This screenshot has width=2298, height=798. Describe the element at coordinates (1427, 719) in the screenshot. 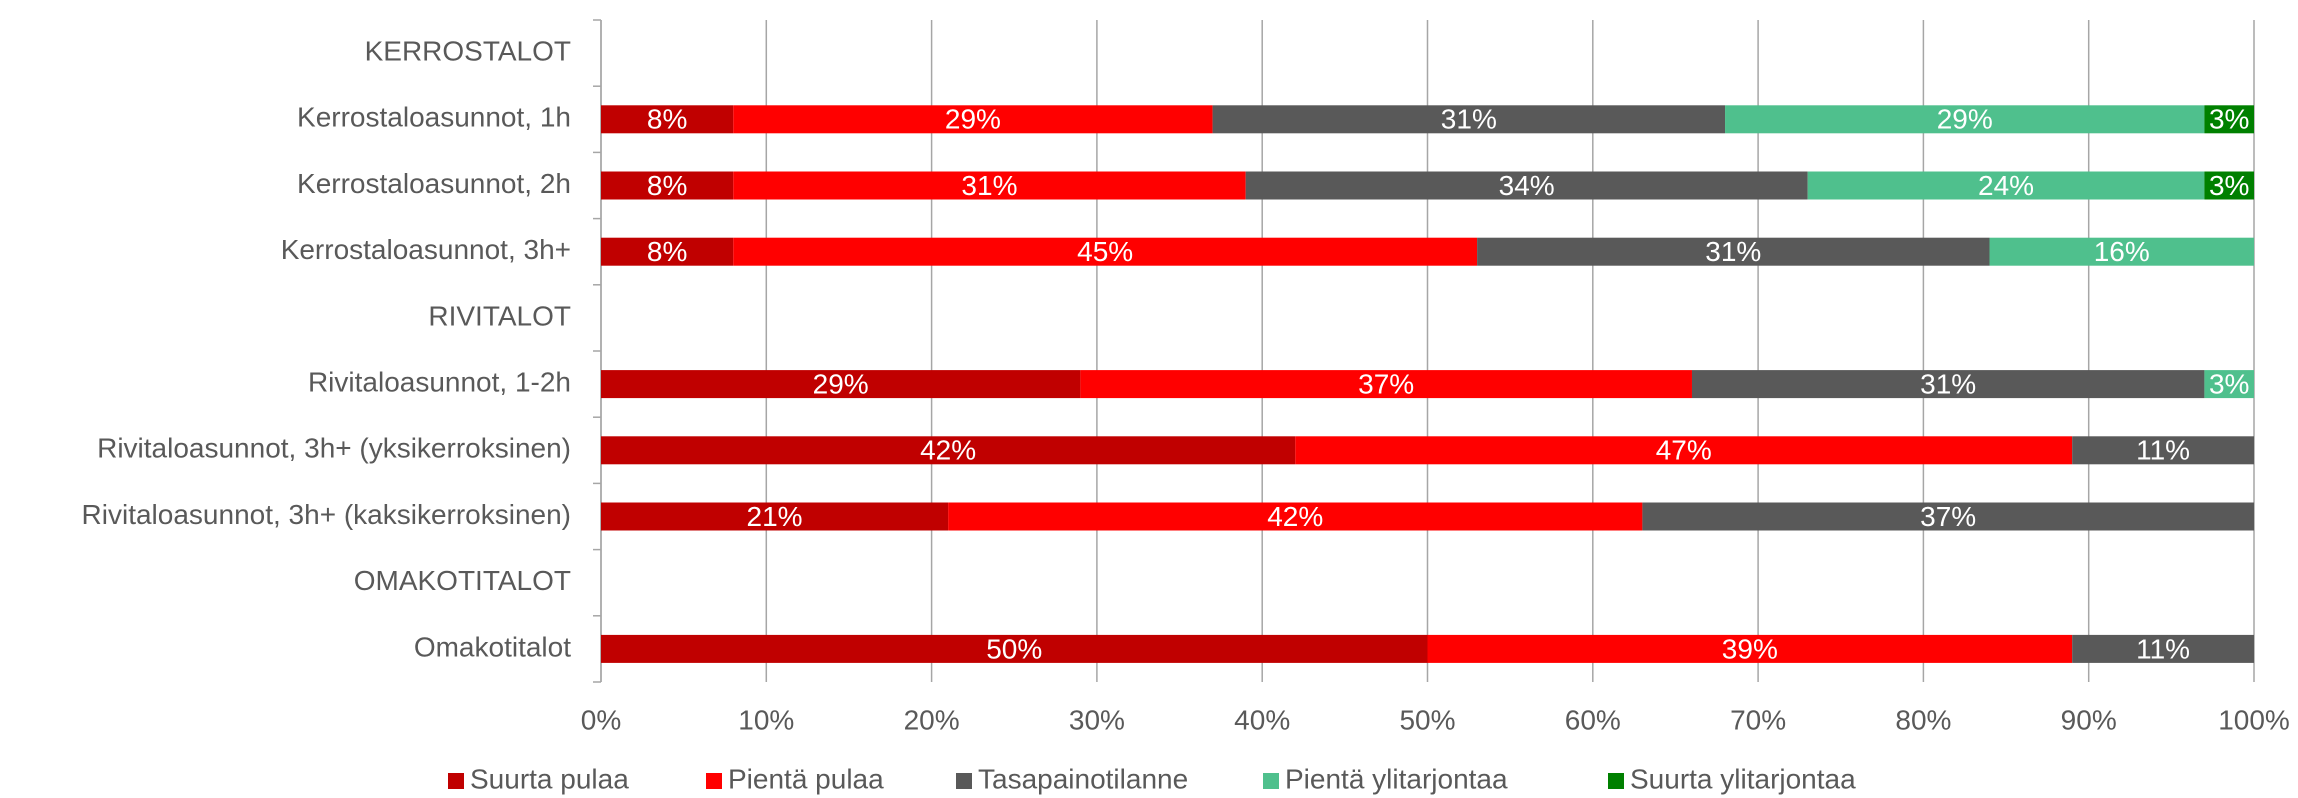

I see `x-tick-label: 50%` at that location.